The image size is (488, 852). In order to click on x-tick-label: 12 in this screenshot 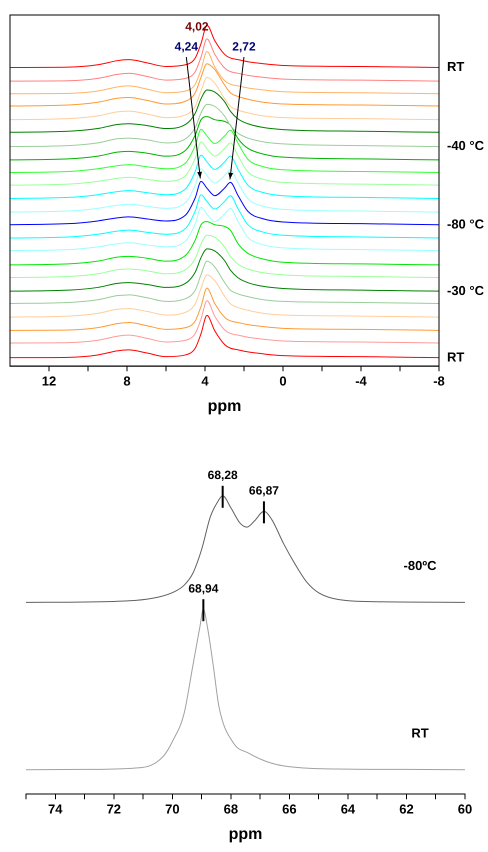, I will do `click(49, 381)`.